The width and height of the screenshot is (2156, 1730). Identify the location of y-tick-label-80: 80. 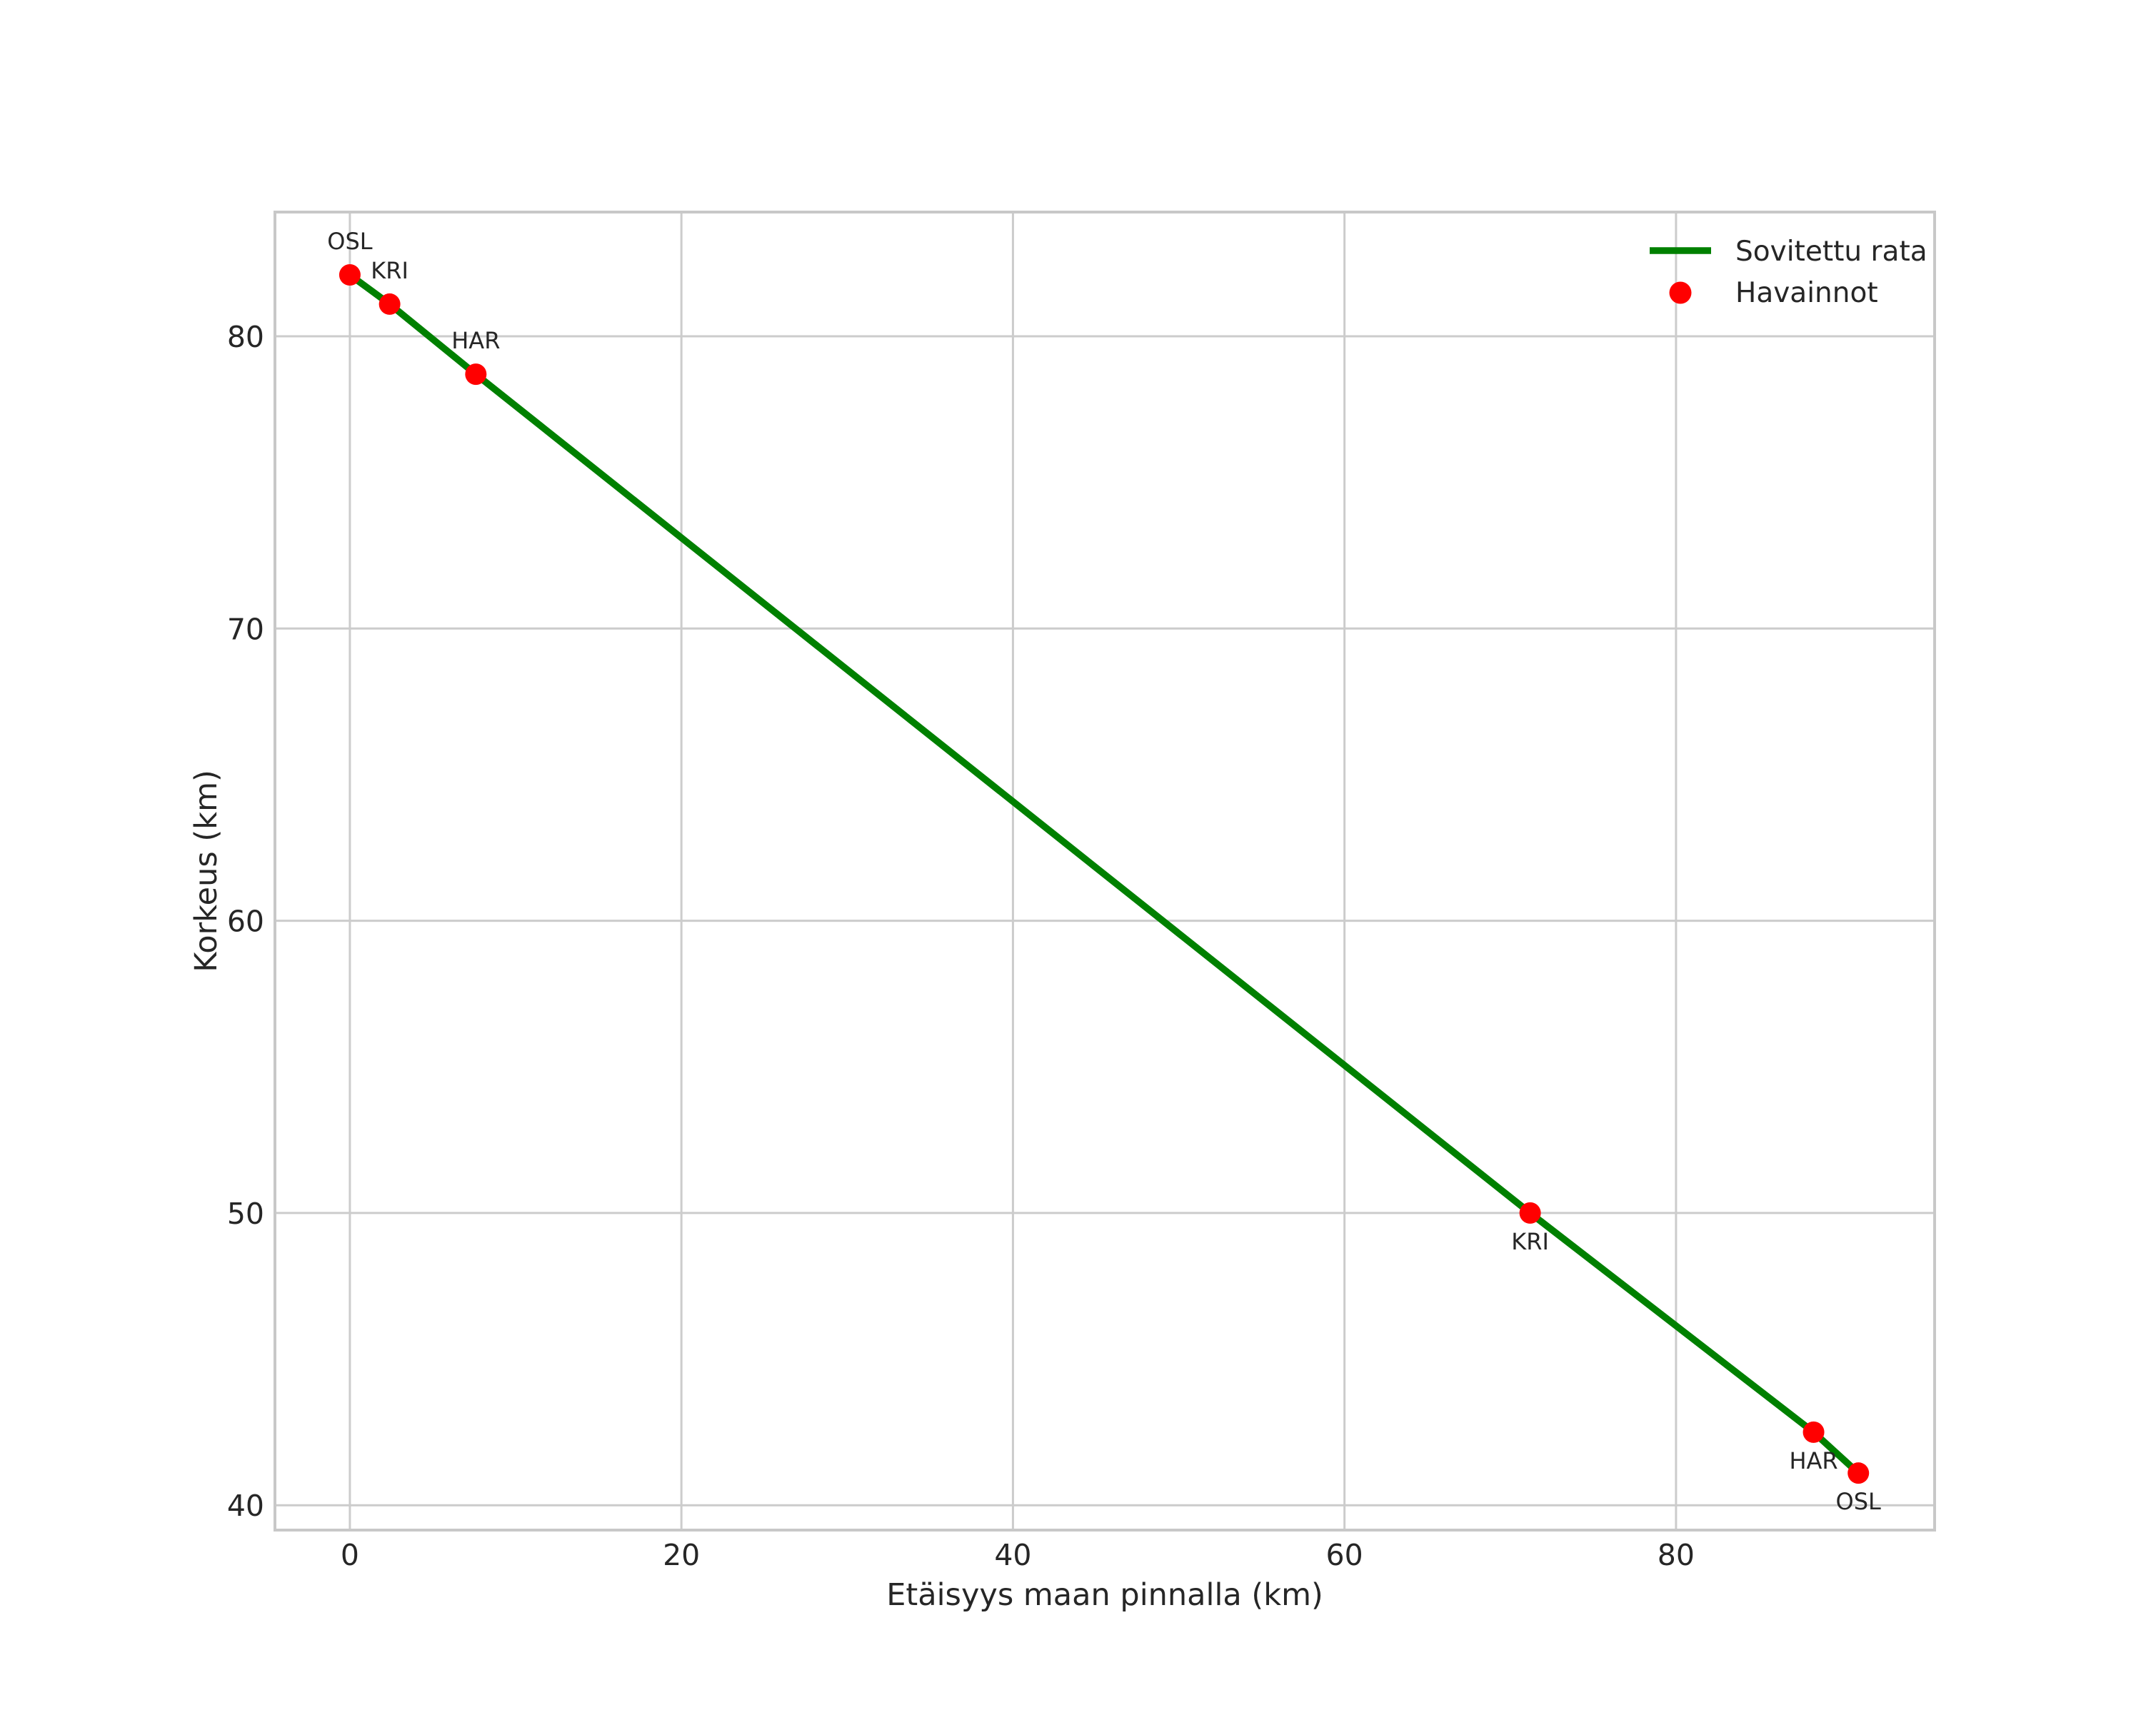
(246, 337).